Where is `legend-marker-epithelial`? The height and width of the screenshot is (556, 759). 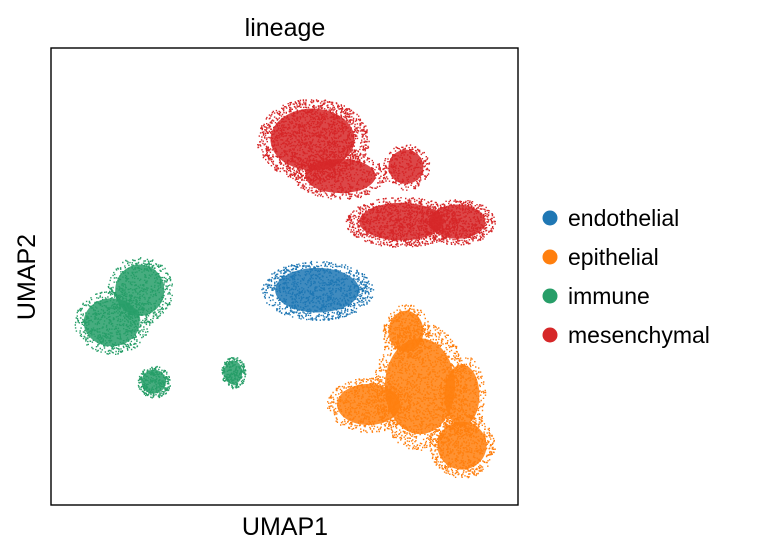
legend-marker-epithelial is located at coordinates (550, 257).